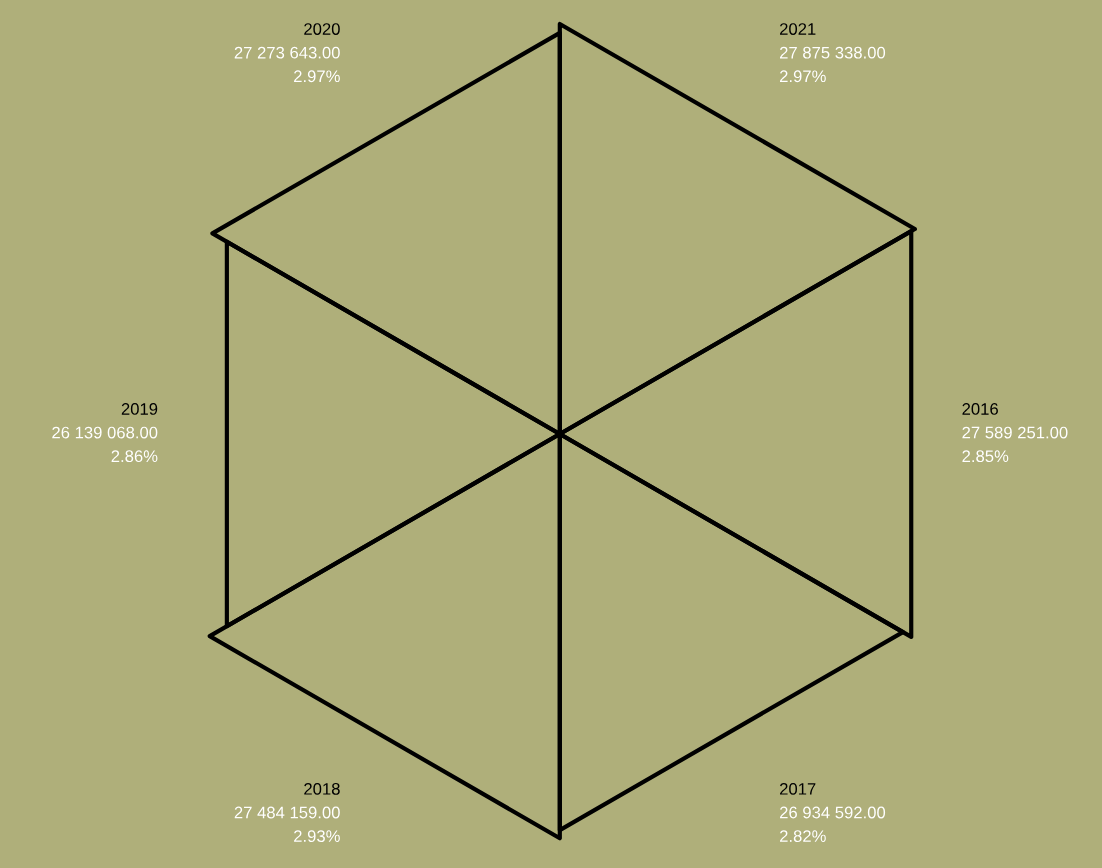 The height and width of the screenshot is (868, 1102). Describe the element at coordinates (287, 52) in the screenshot. I see `data-label: 27 273 643.00` at that location.